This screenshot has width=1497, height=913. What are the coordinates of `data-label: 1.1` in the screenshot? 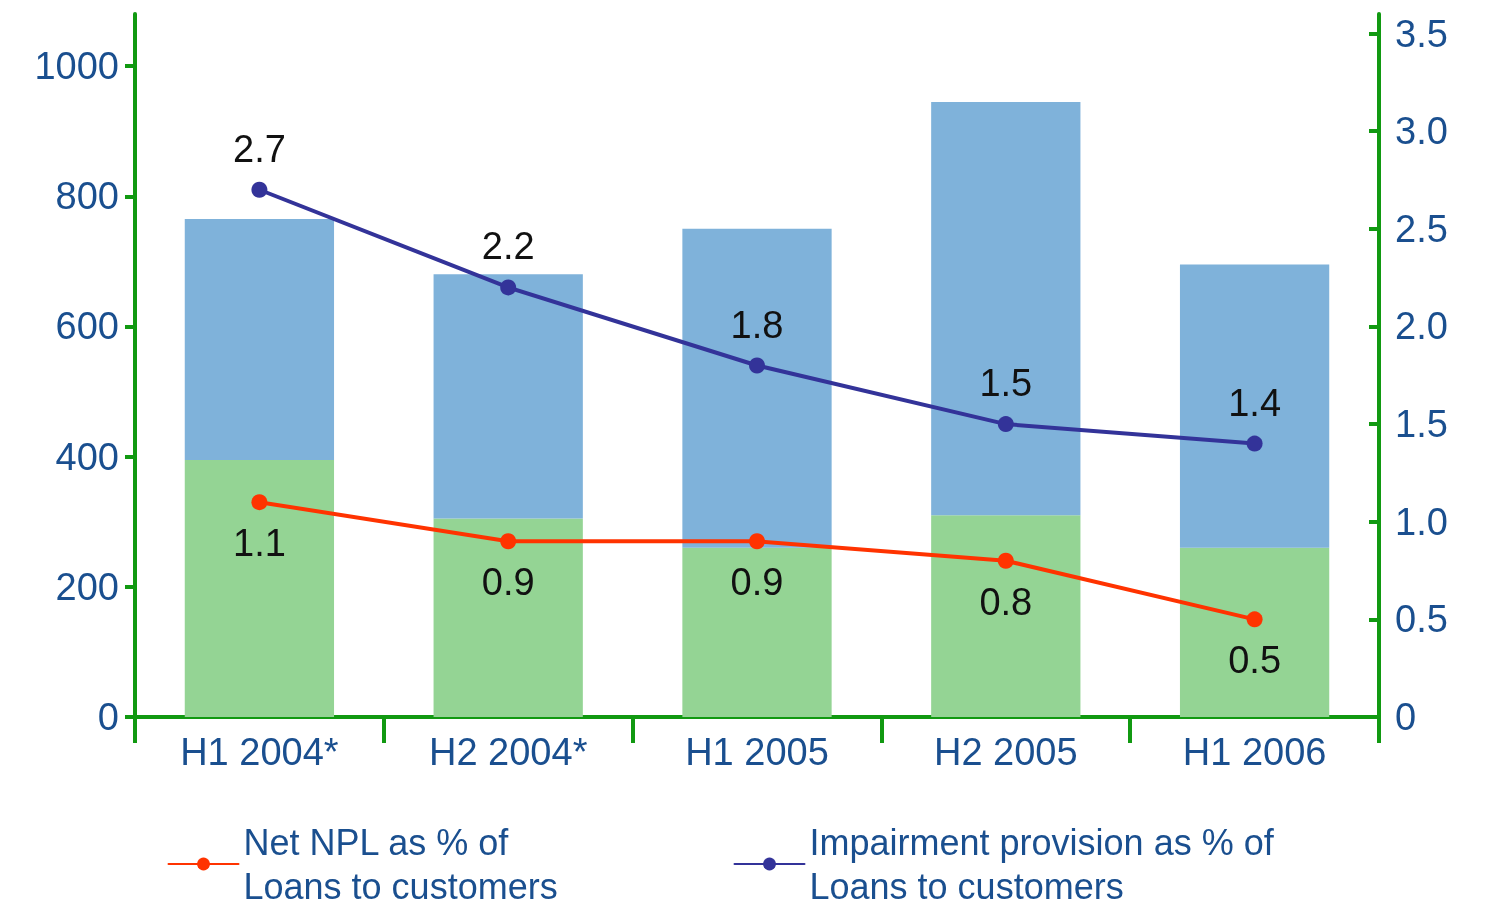 It's located at (259, 543).